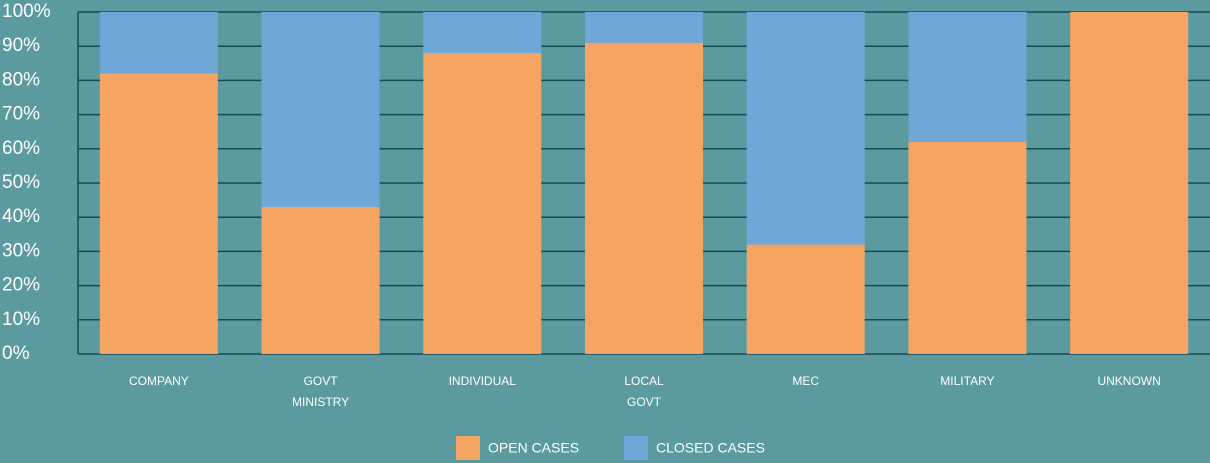  I want to click on x-tick-label: LOCAL GOVT, so click(644, 391).